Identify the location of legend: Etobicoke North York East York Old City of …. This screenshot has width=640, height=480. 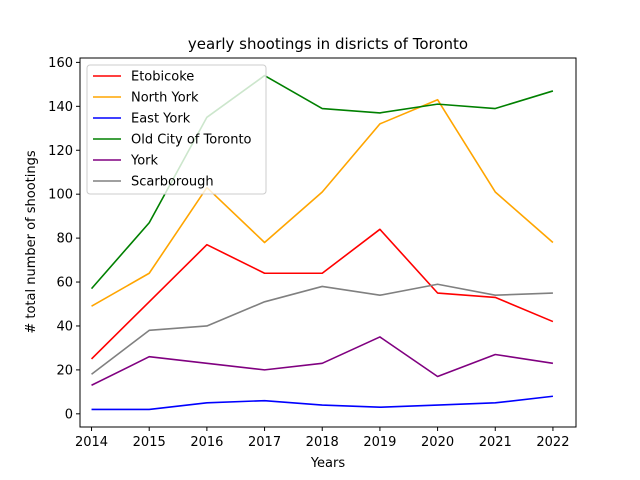
(176, 129).